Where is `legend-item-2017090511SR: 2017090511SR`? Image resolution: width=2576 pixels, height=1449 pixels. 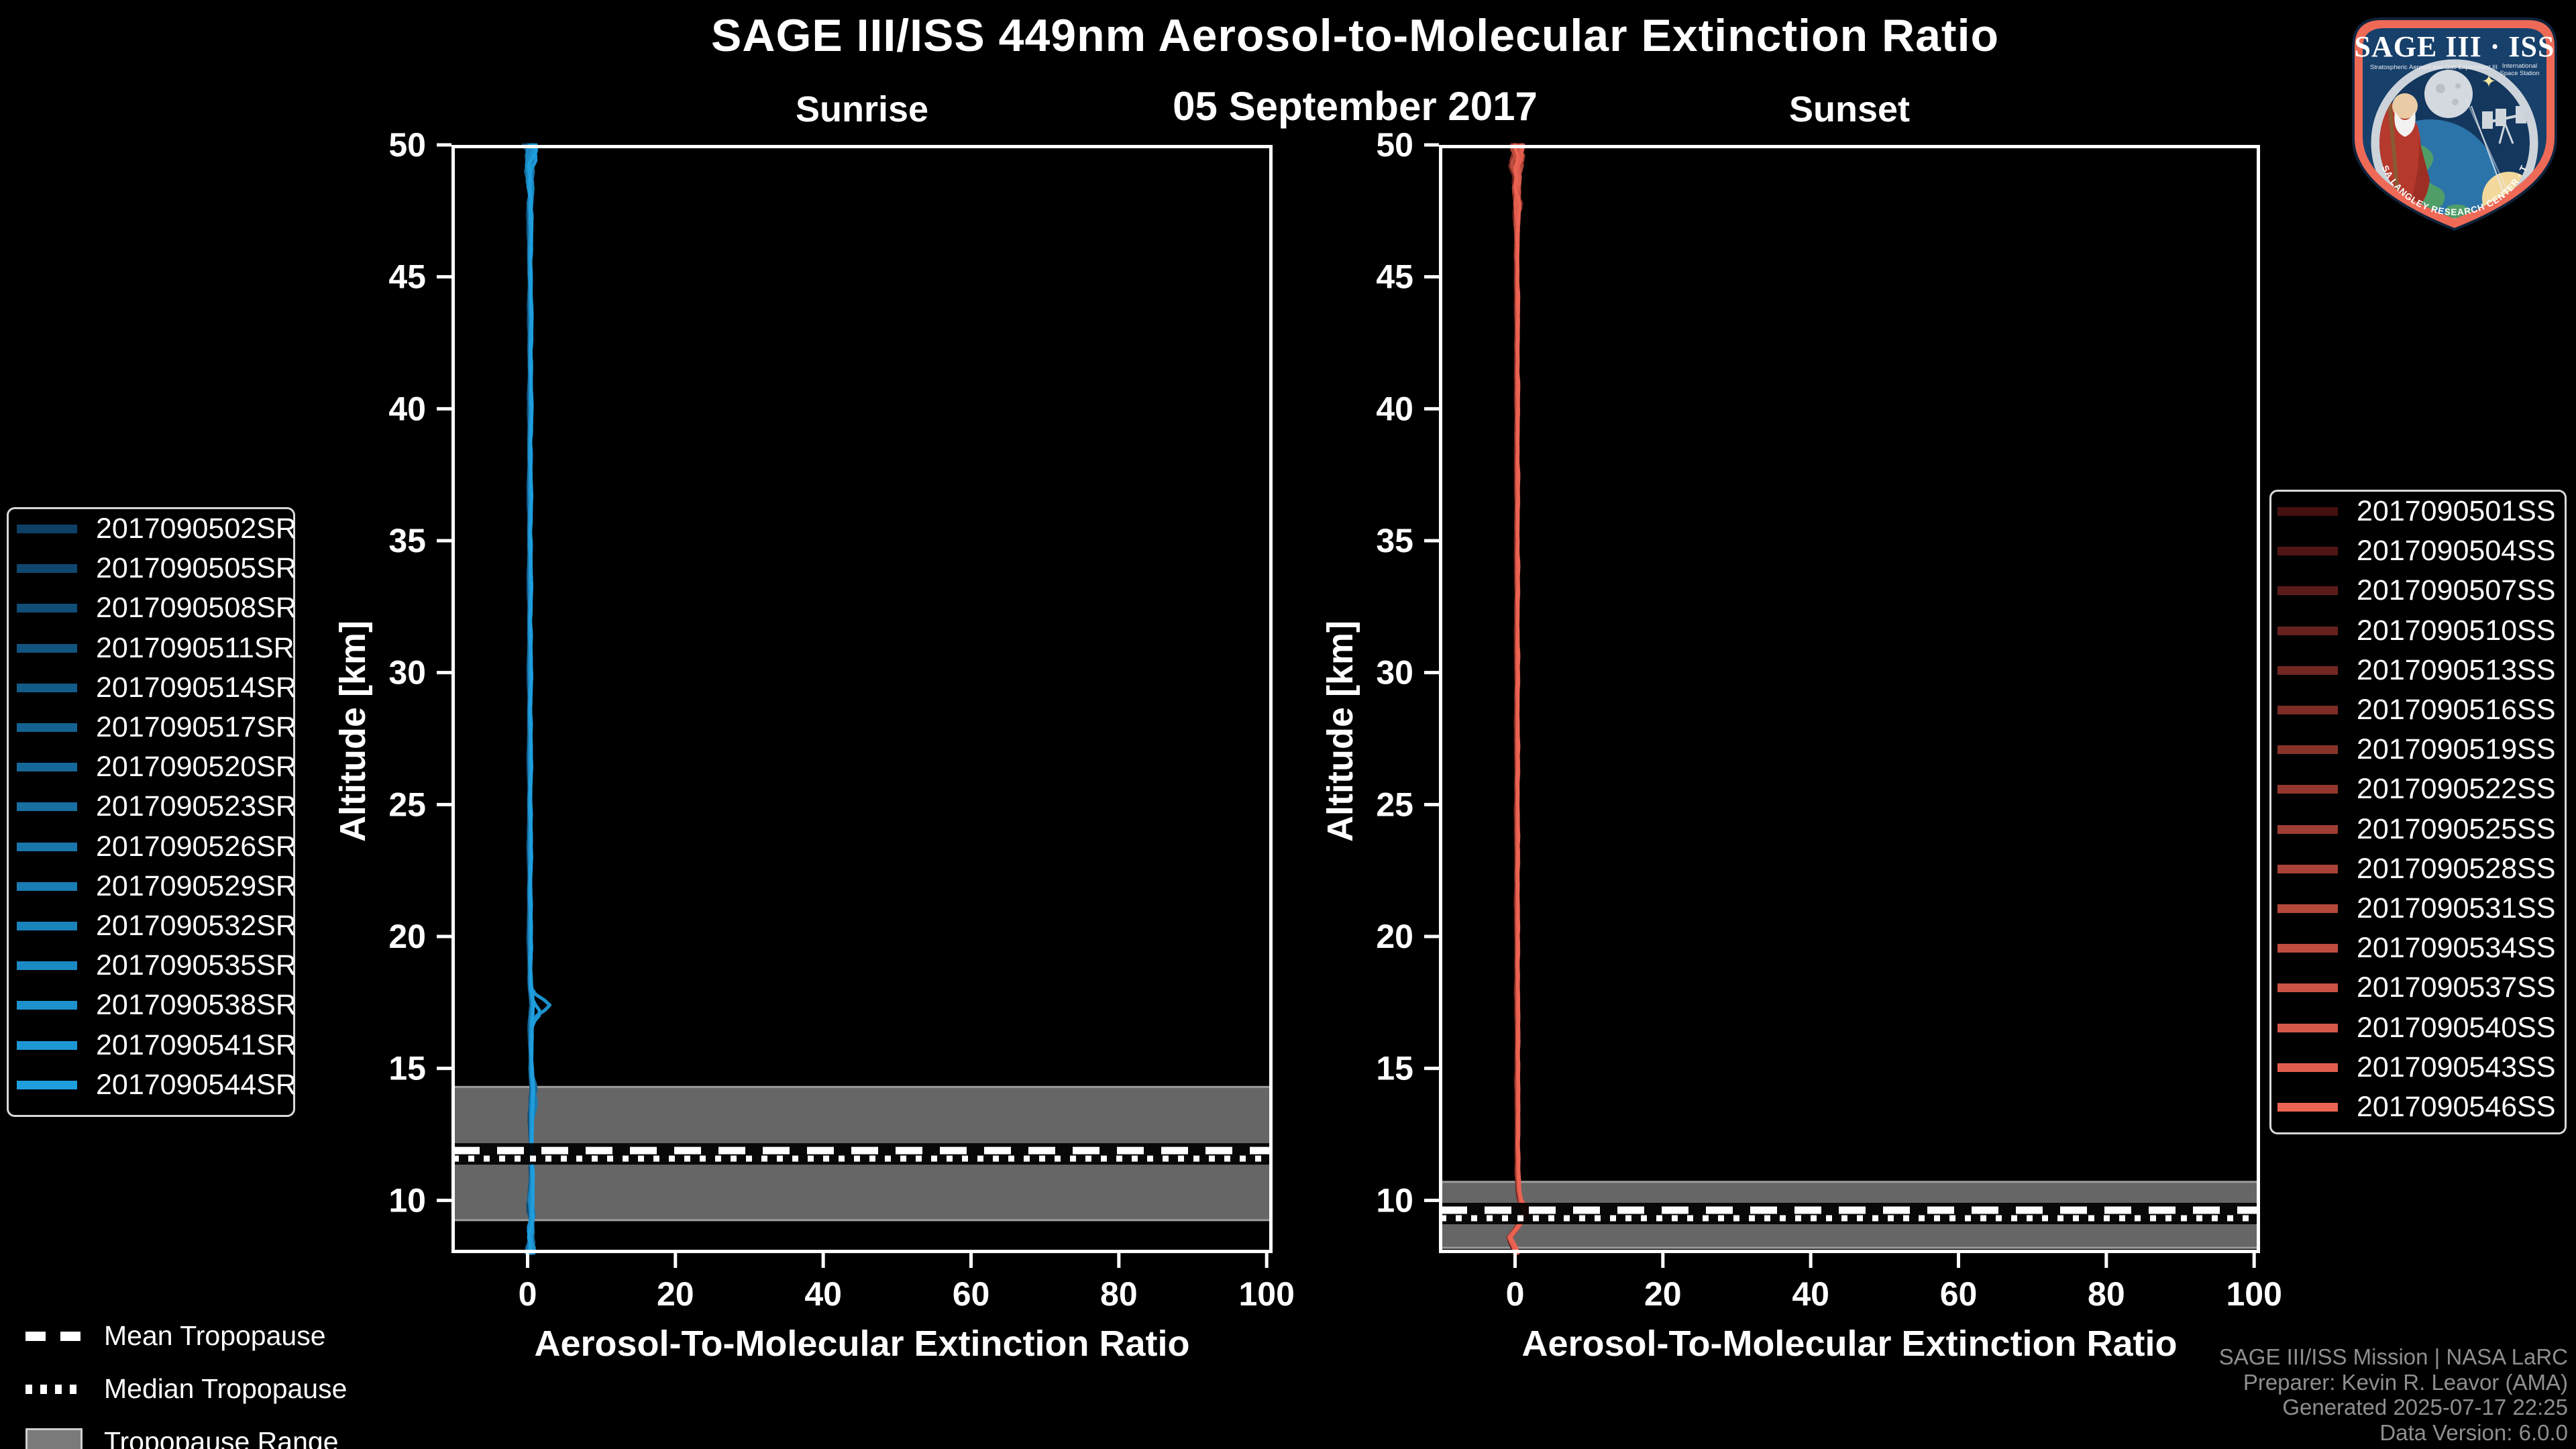
legend-item-2017090511SR: 2017090511SR is located at coordinates (151, 648).